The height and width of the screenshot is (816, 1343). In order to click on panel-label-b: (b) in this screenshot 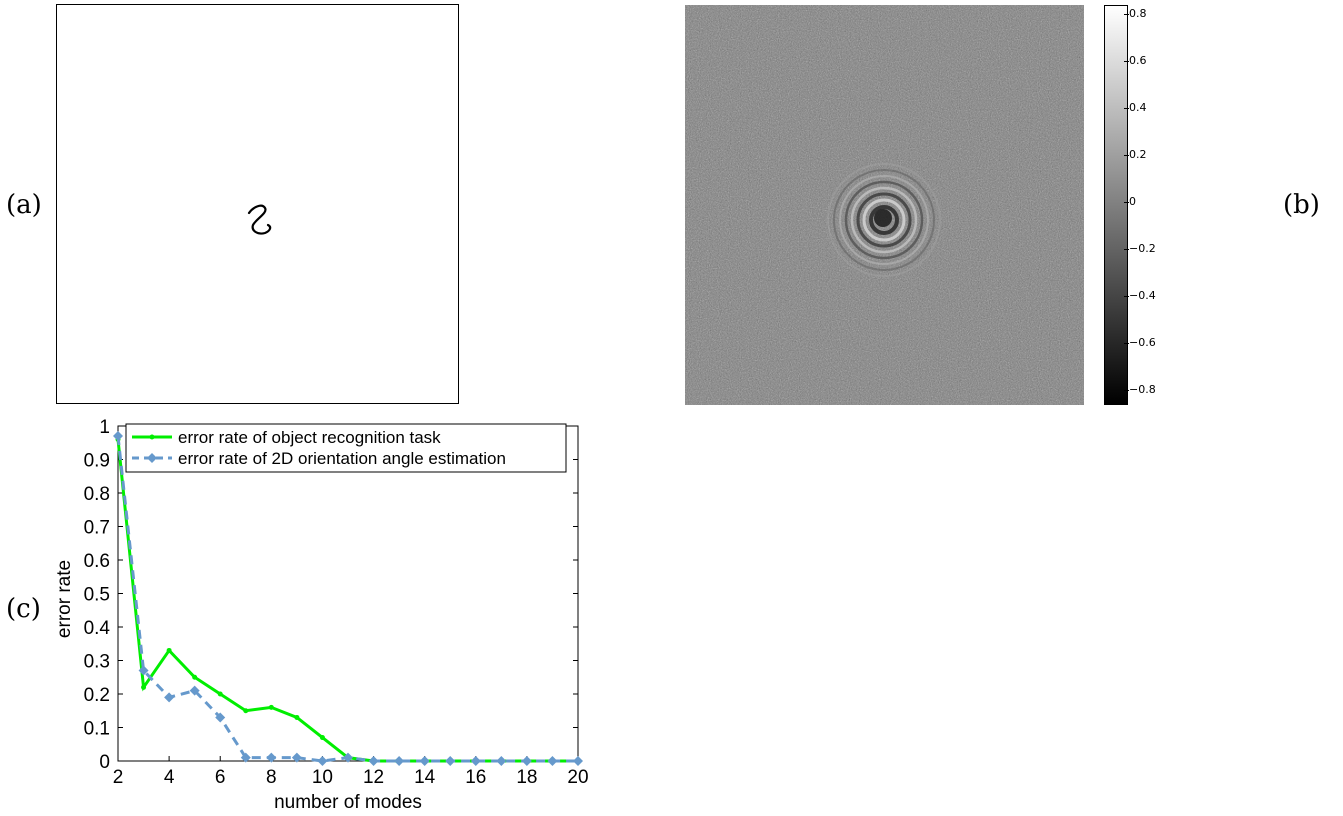, I will do `click(1301, 205)`.